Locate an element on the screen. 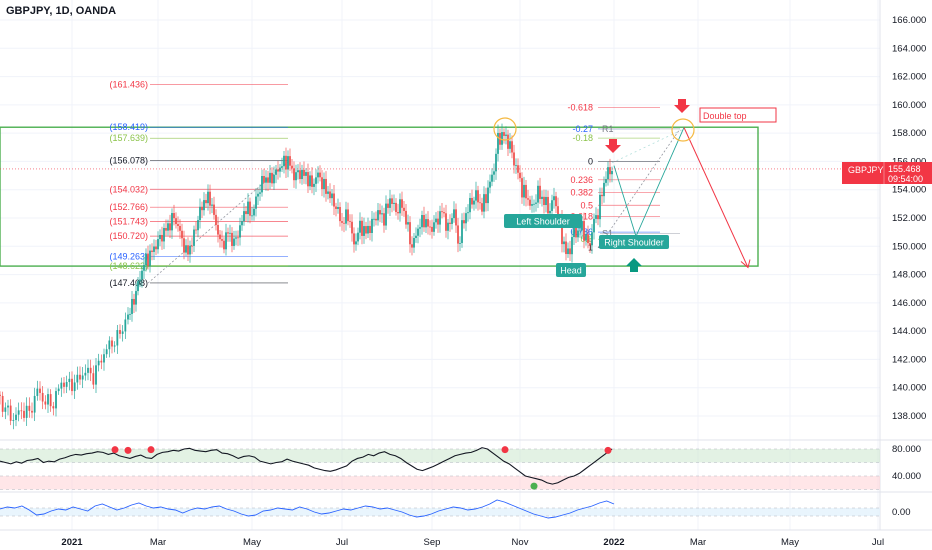 This screenshot has width=932, height=550. label-left-shoulder: Left Shoulder is located at coordinates (543, 222).